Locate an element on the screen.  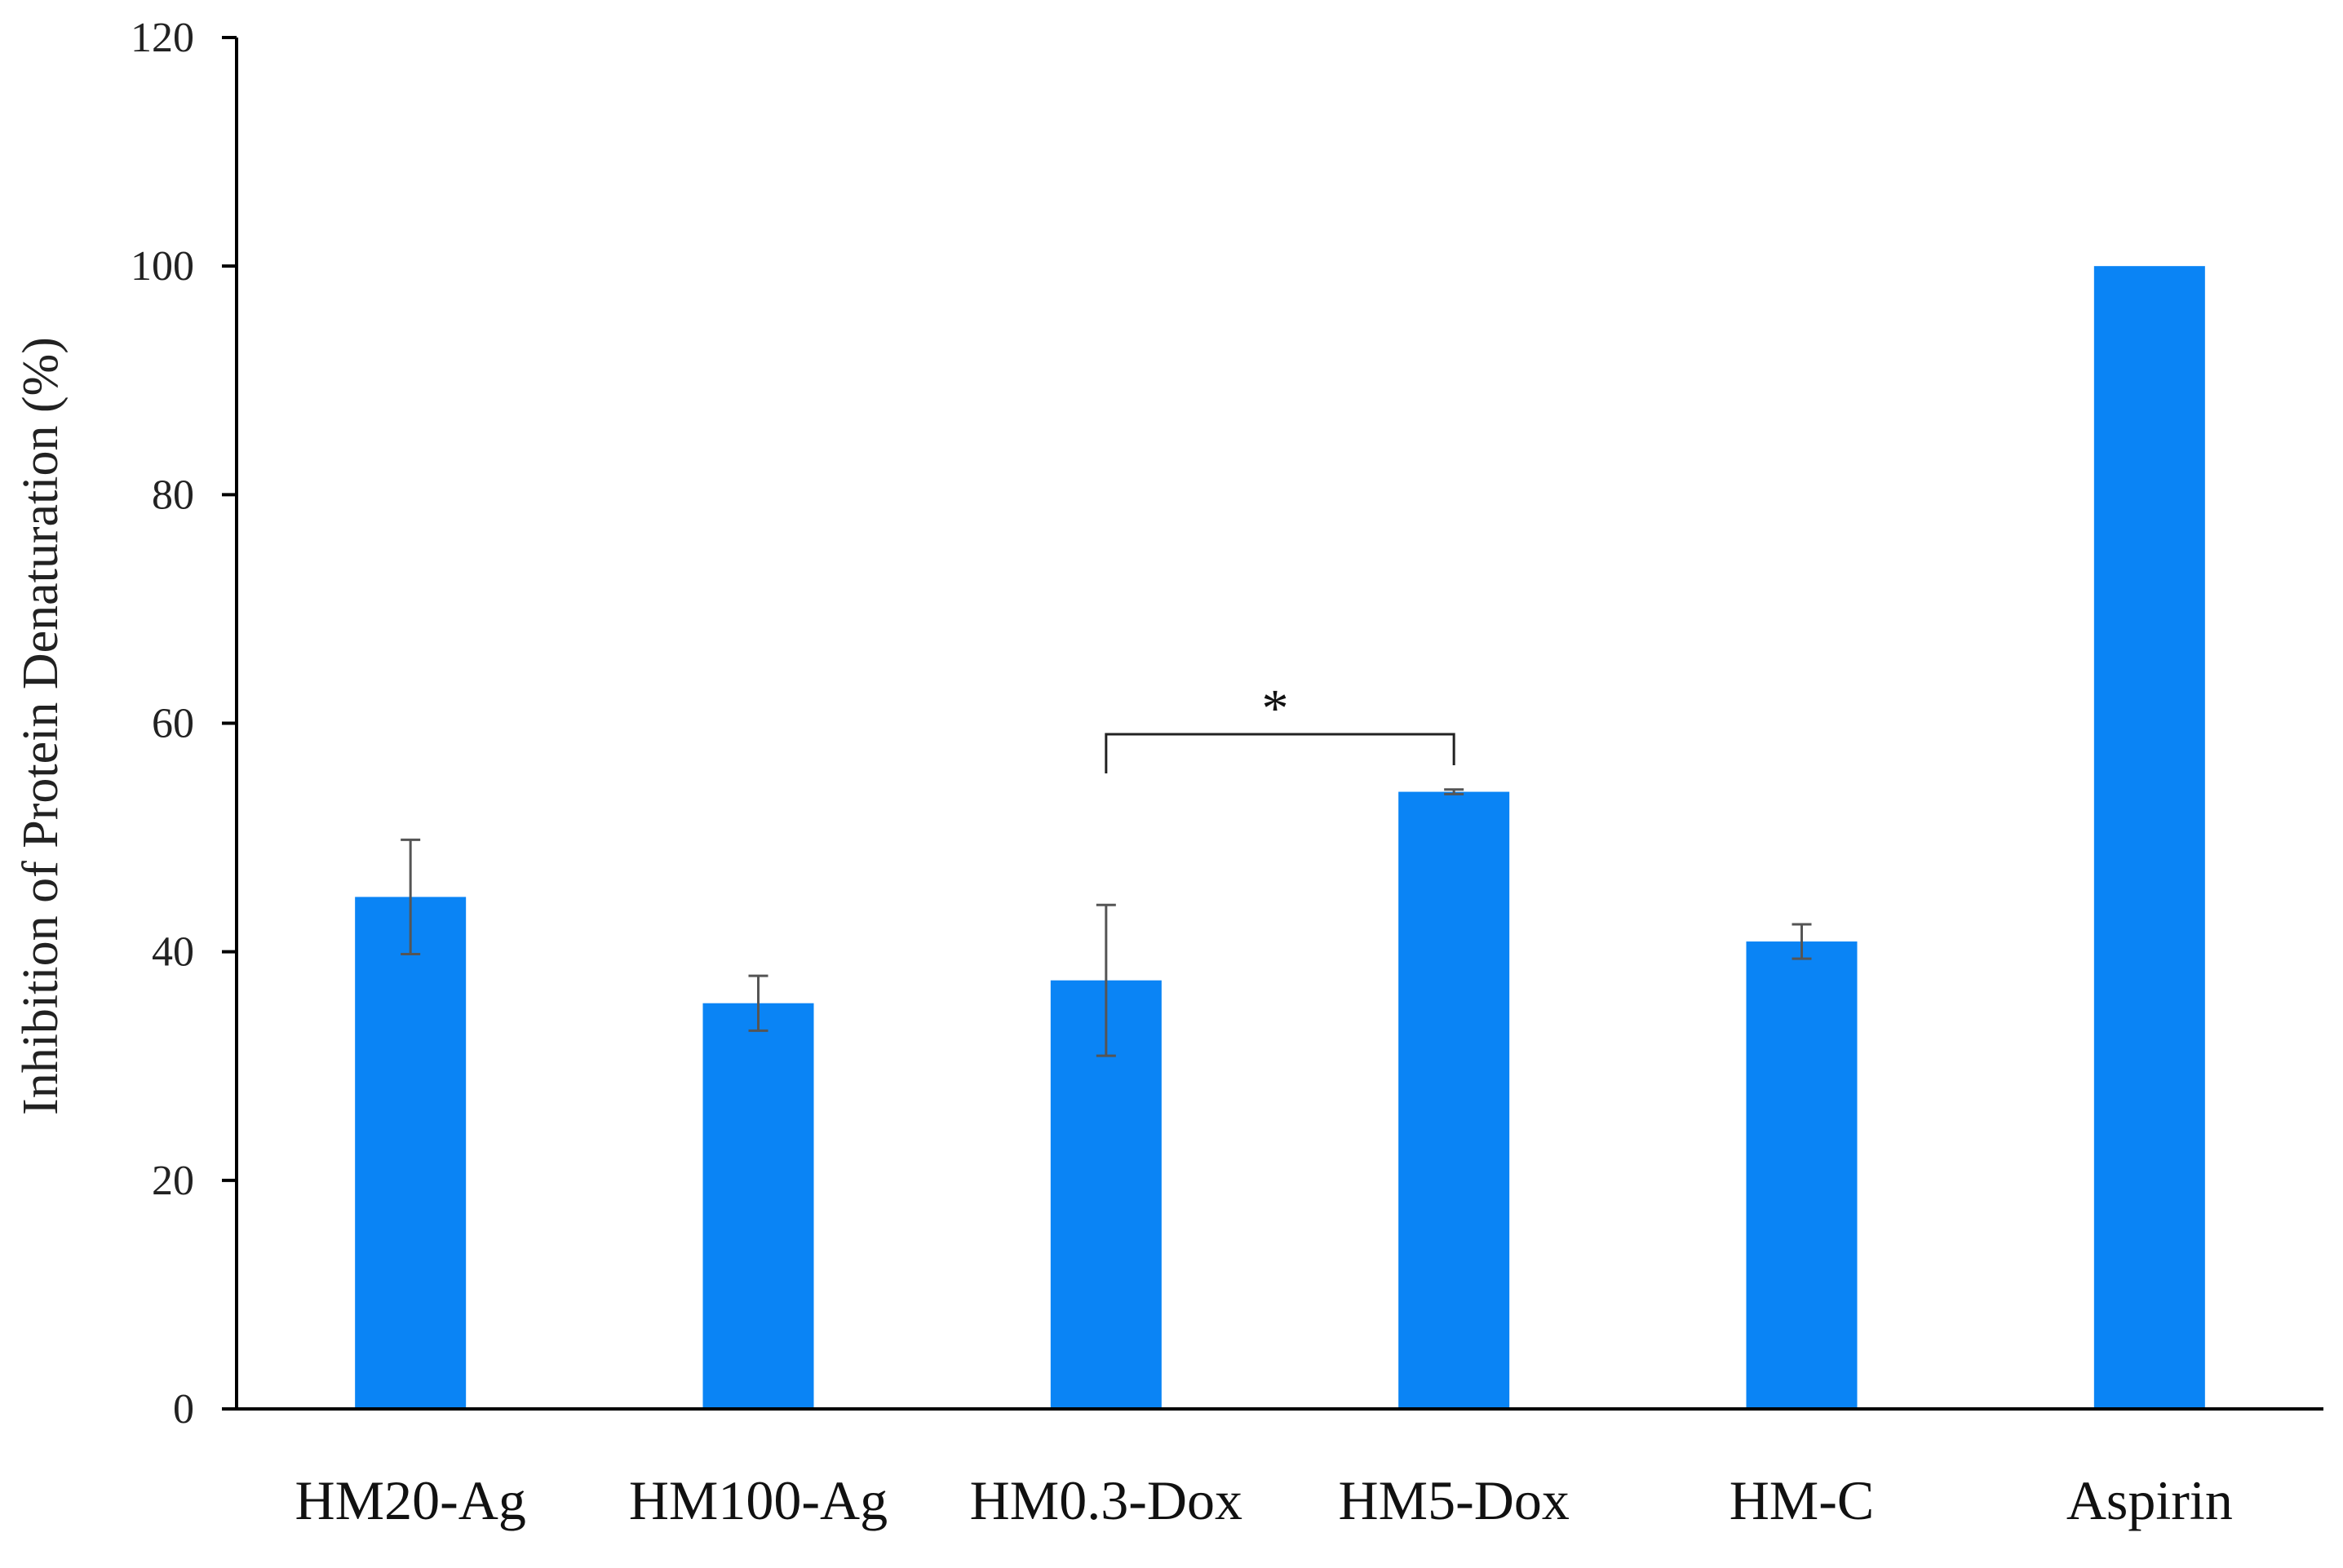
y-tick-label: 20 is located at coordinates (173, 1181).